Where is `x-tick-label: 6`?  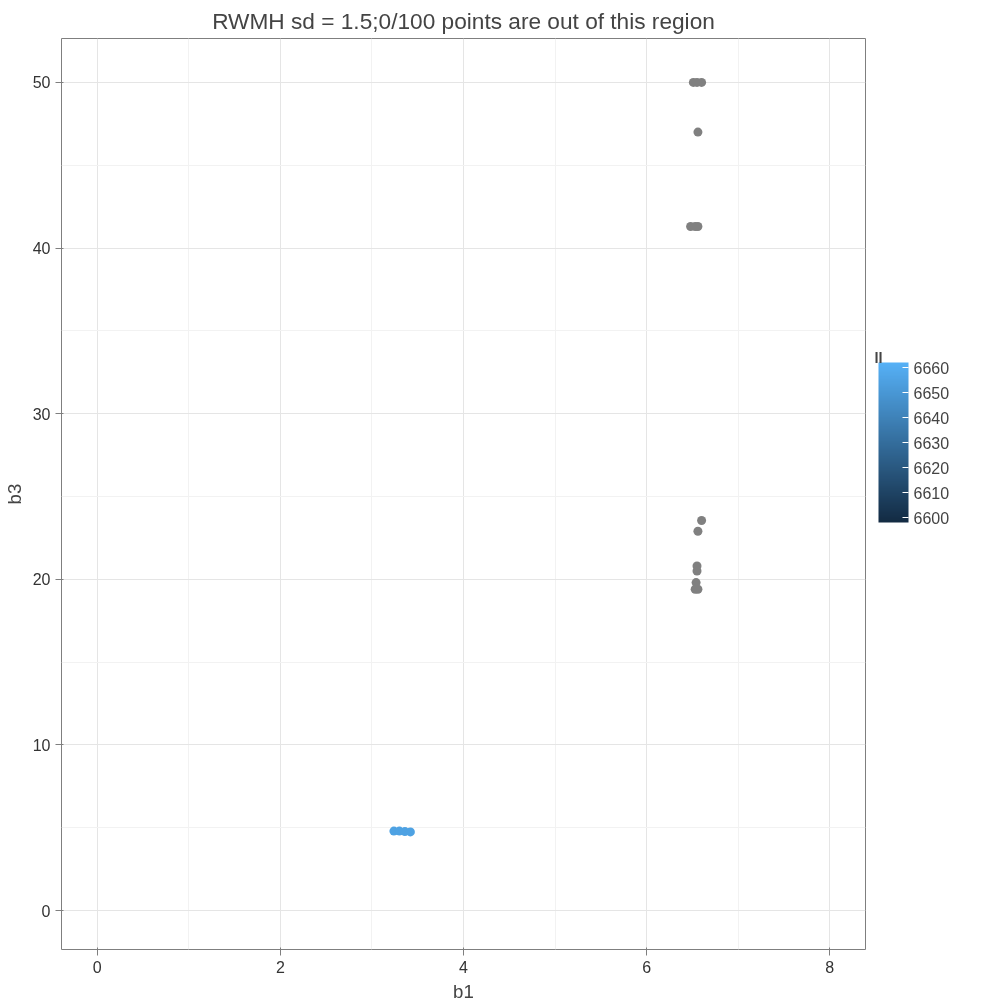 x-tick-label: 6 is located at coordinates (647, 967).